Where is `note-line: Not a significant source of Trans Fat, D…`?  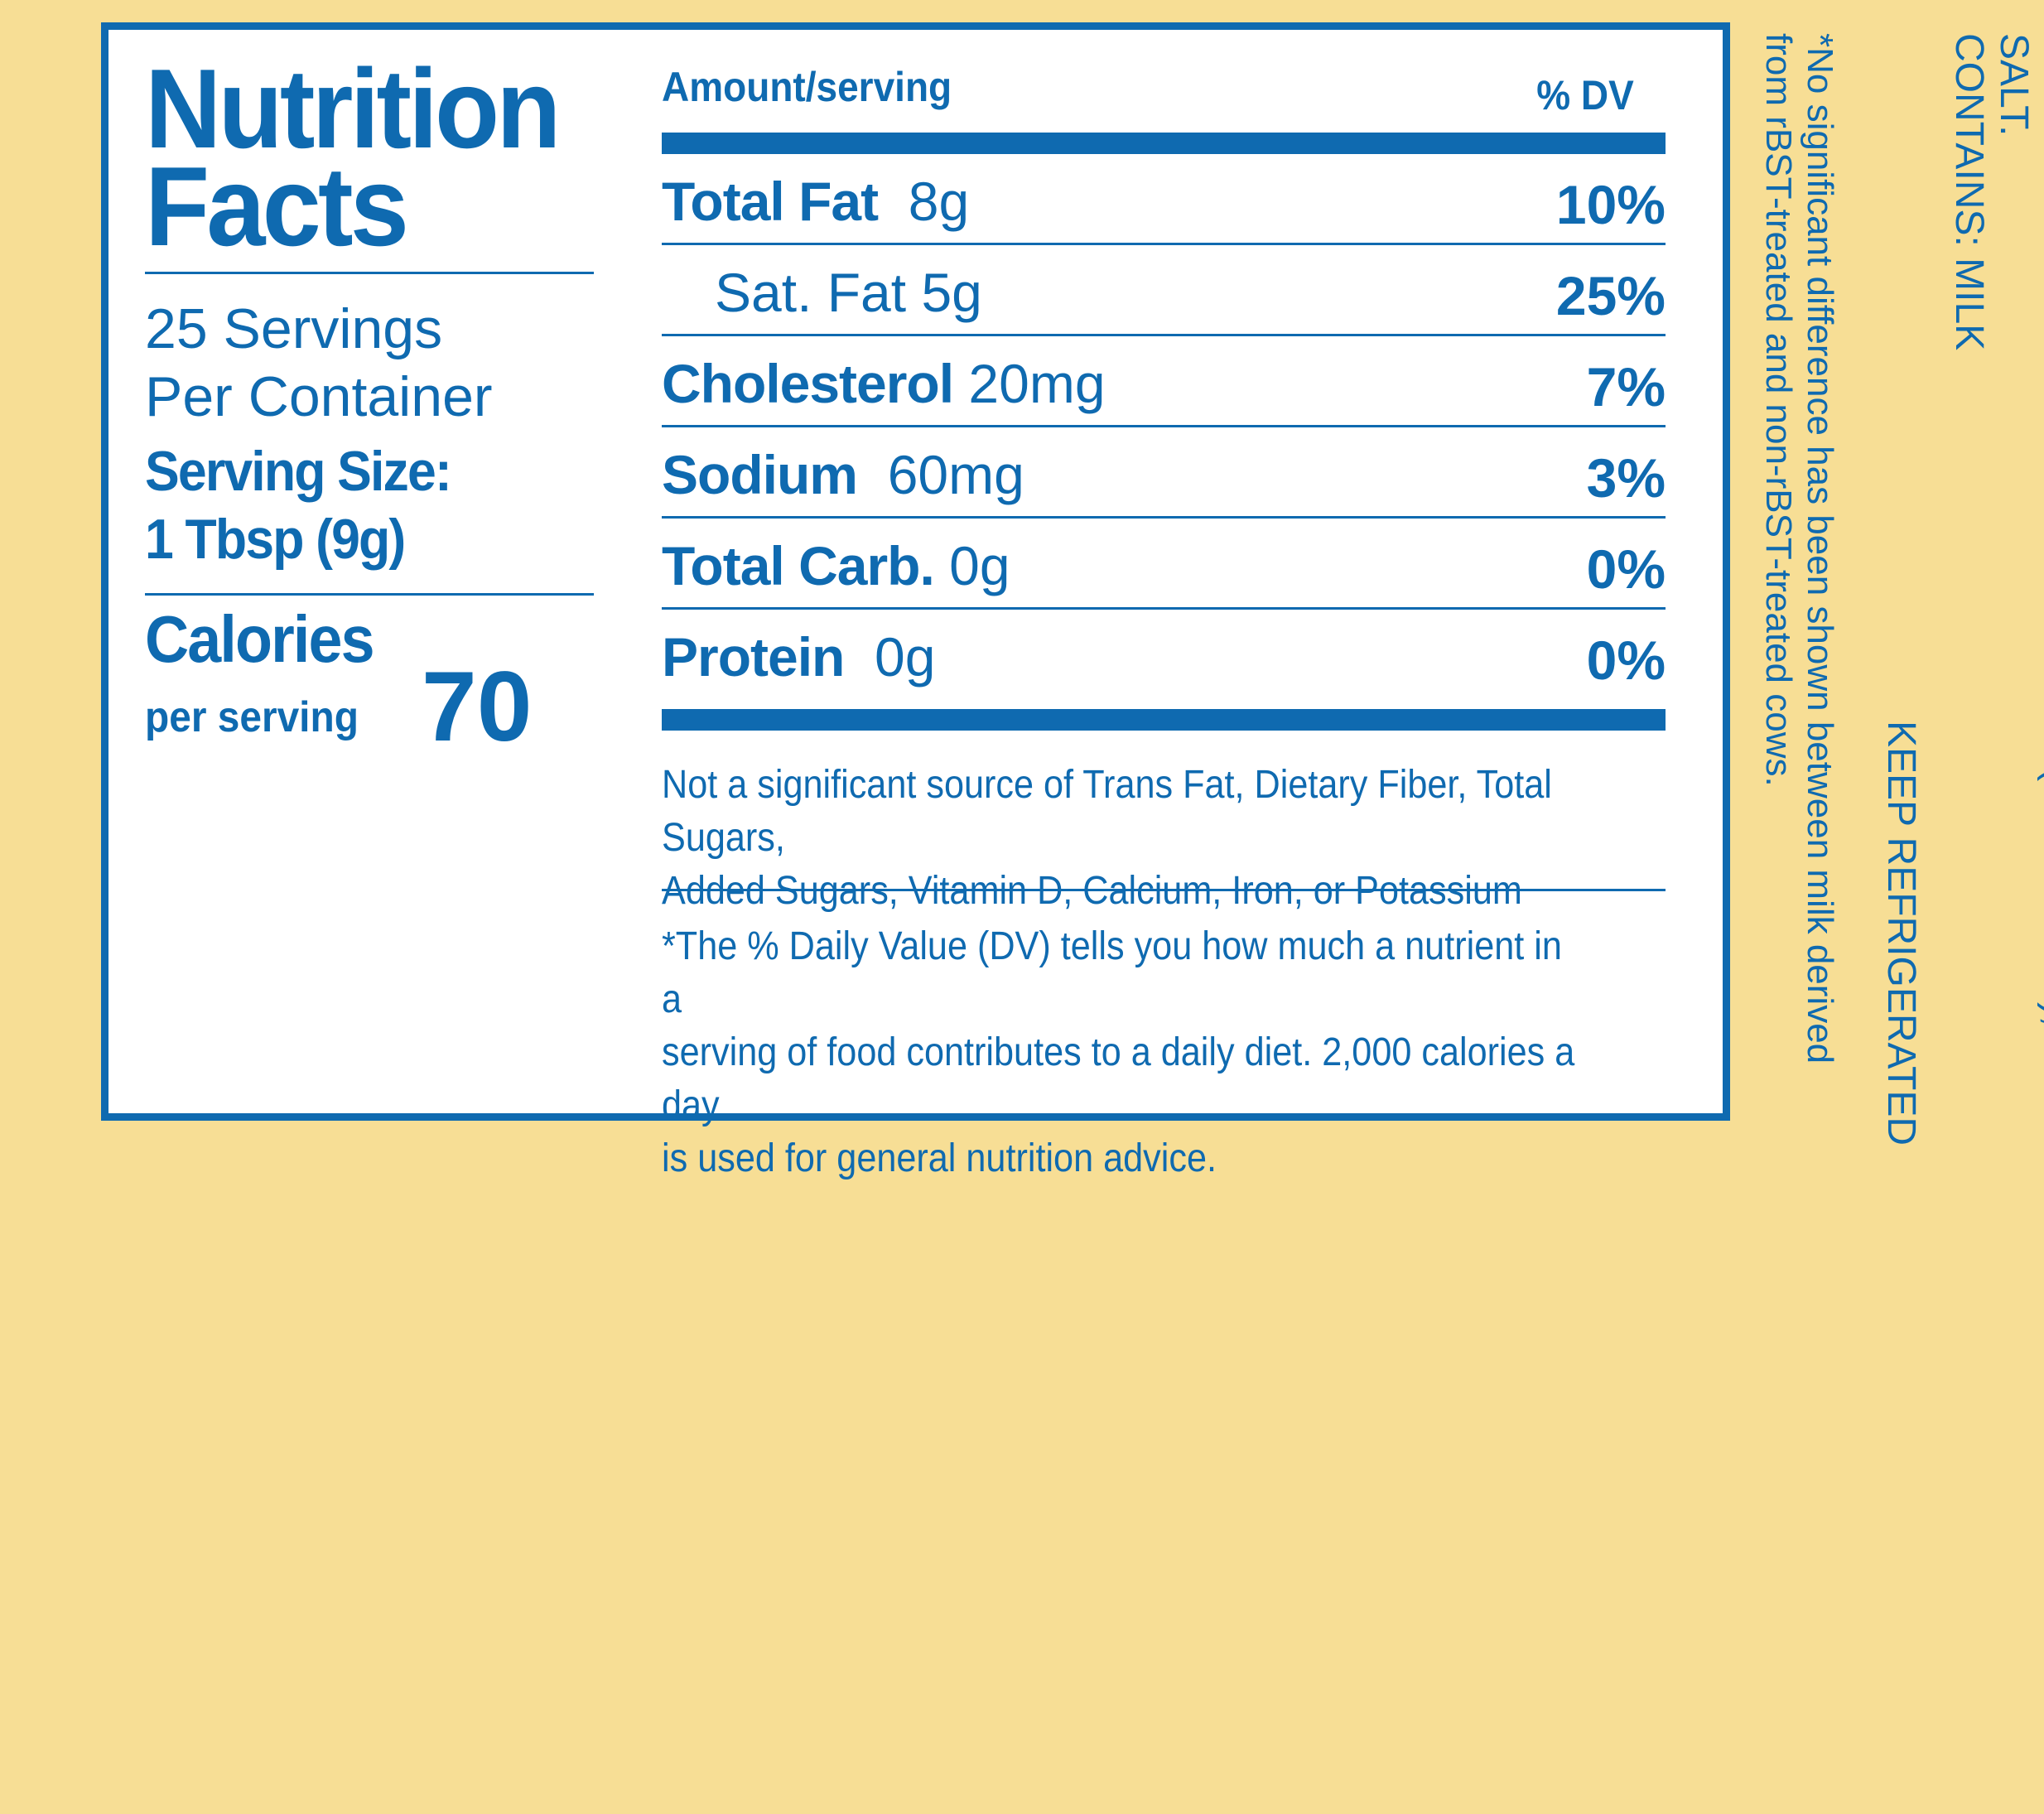
note-line: Not a significant source of Trans Fat, D… is located at coordinates (1107, 811).